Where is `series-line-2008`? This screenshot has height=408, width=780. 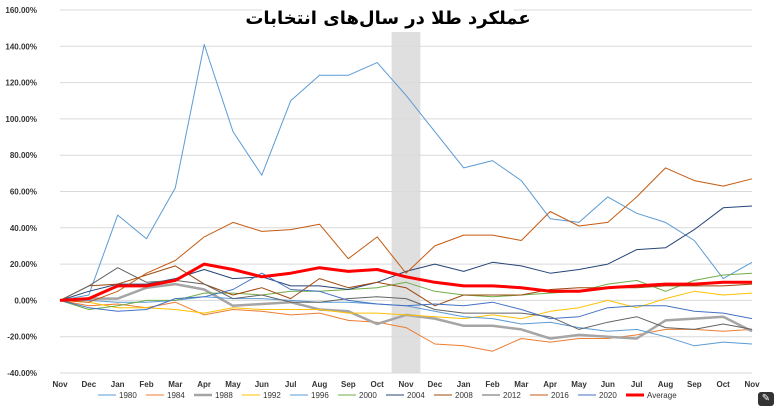 series-line-2008 is located at coordinates (406, 286).